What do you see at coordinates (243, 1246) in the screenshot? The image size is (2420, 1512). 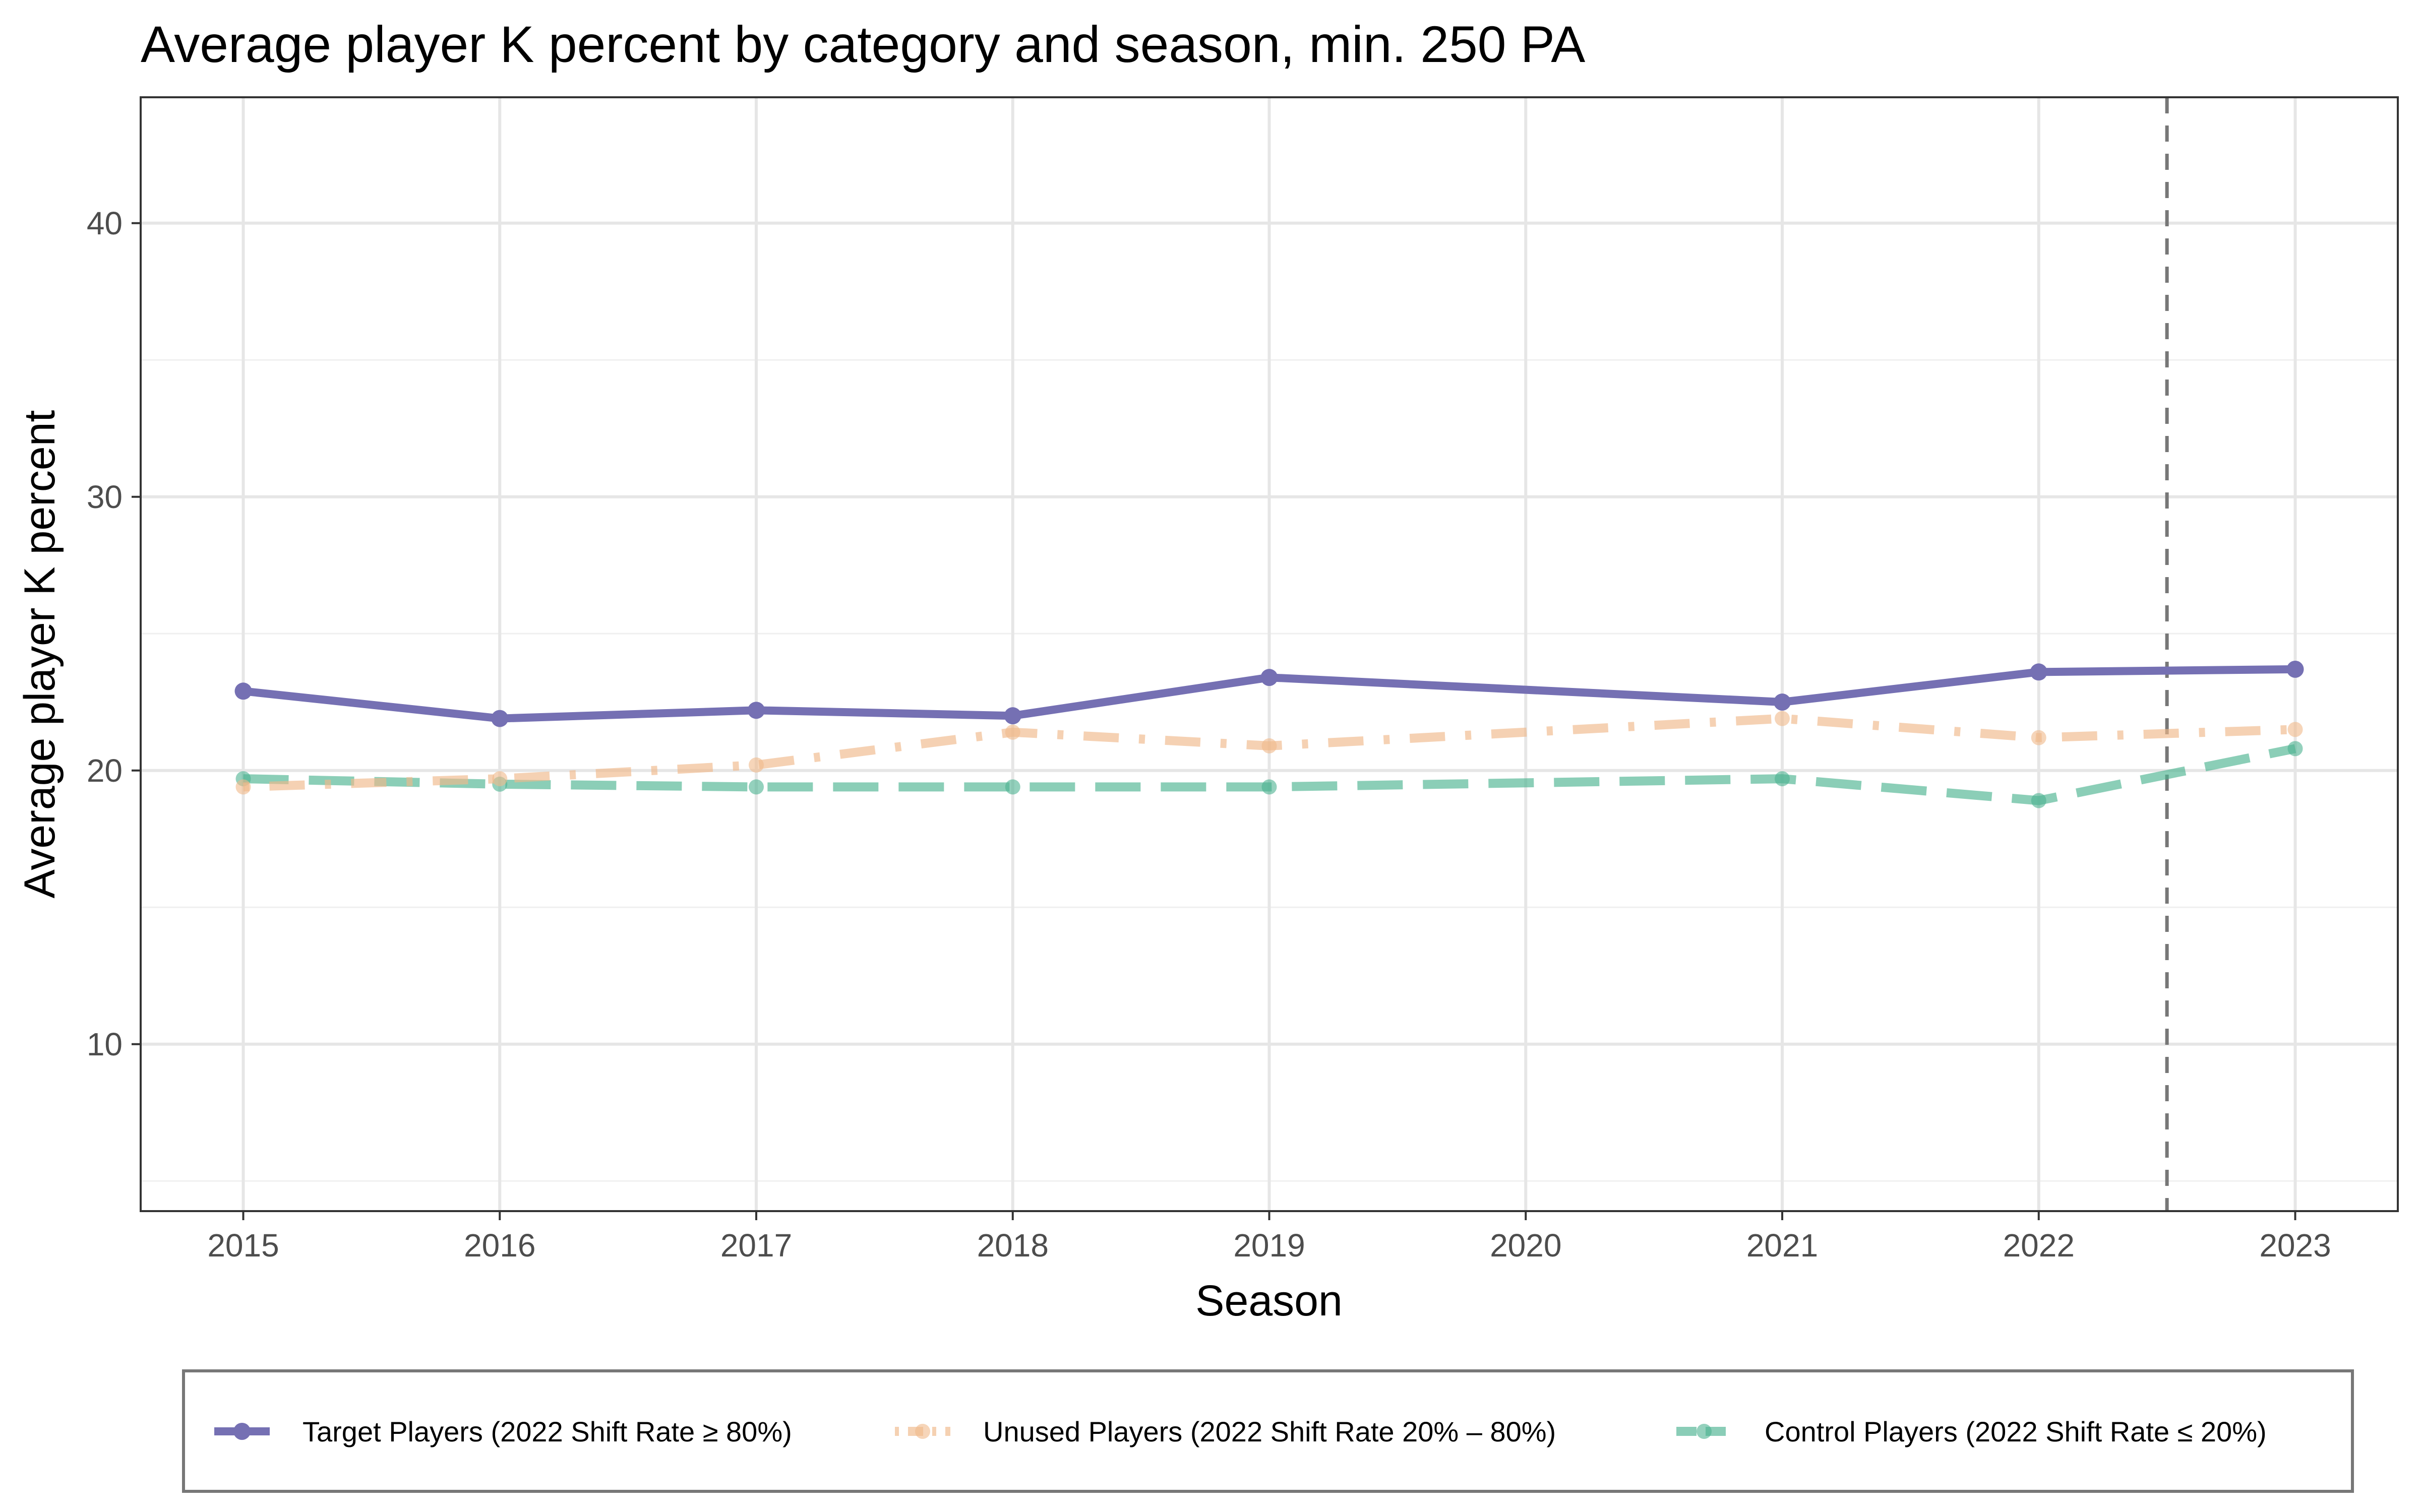 I see `x-tick-label: 2015` at bounding box center [243, 1246].